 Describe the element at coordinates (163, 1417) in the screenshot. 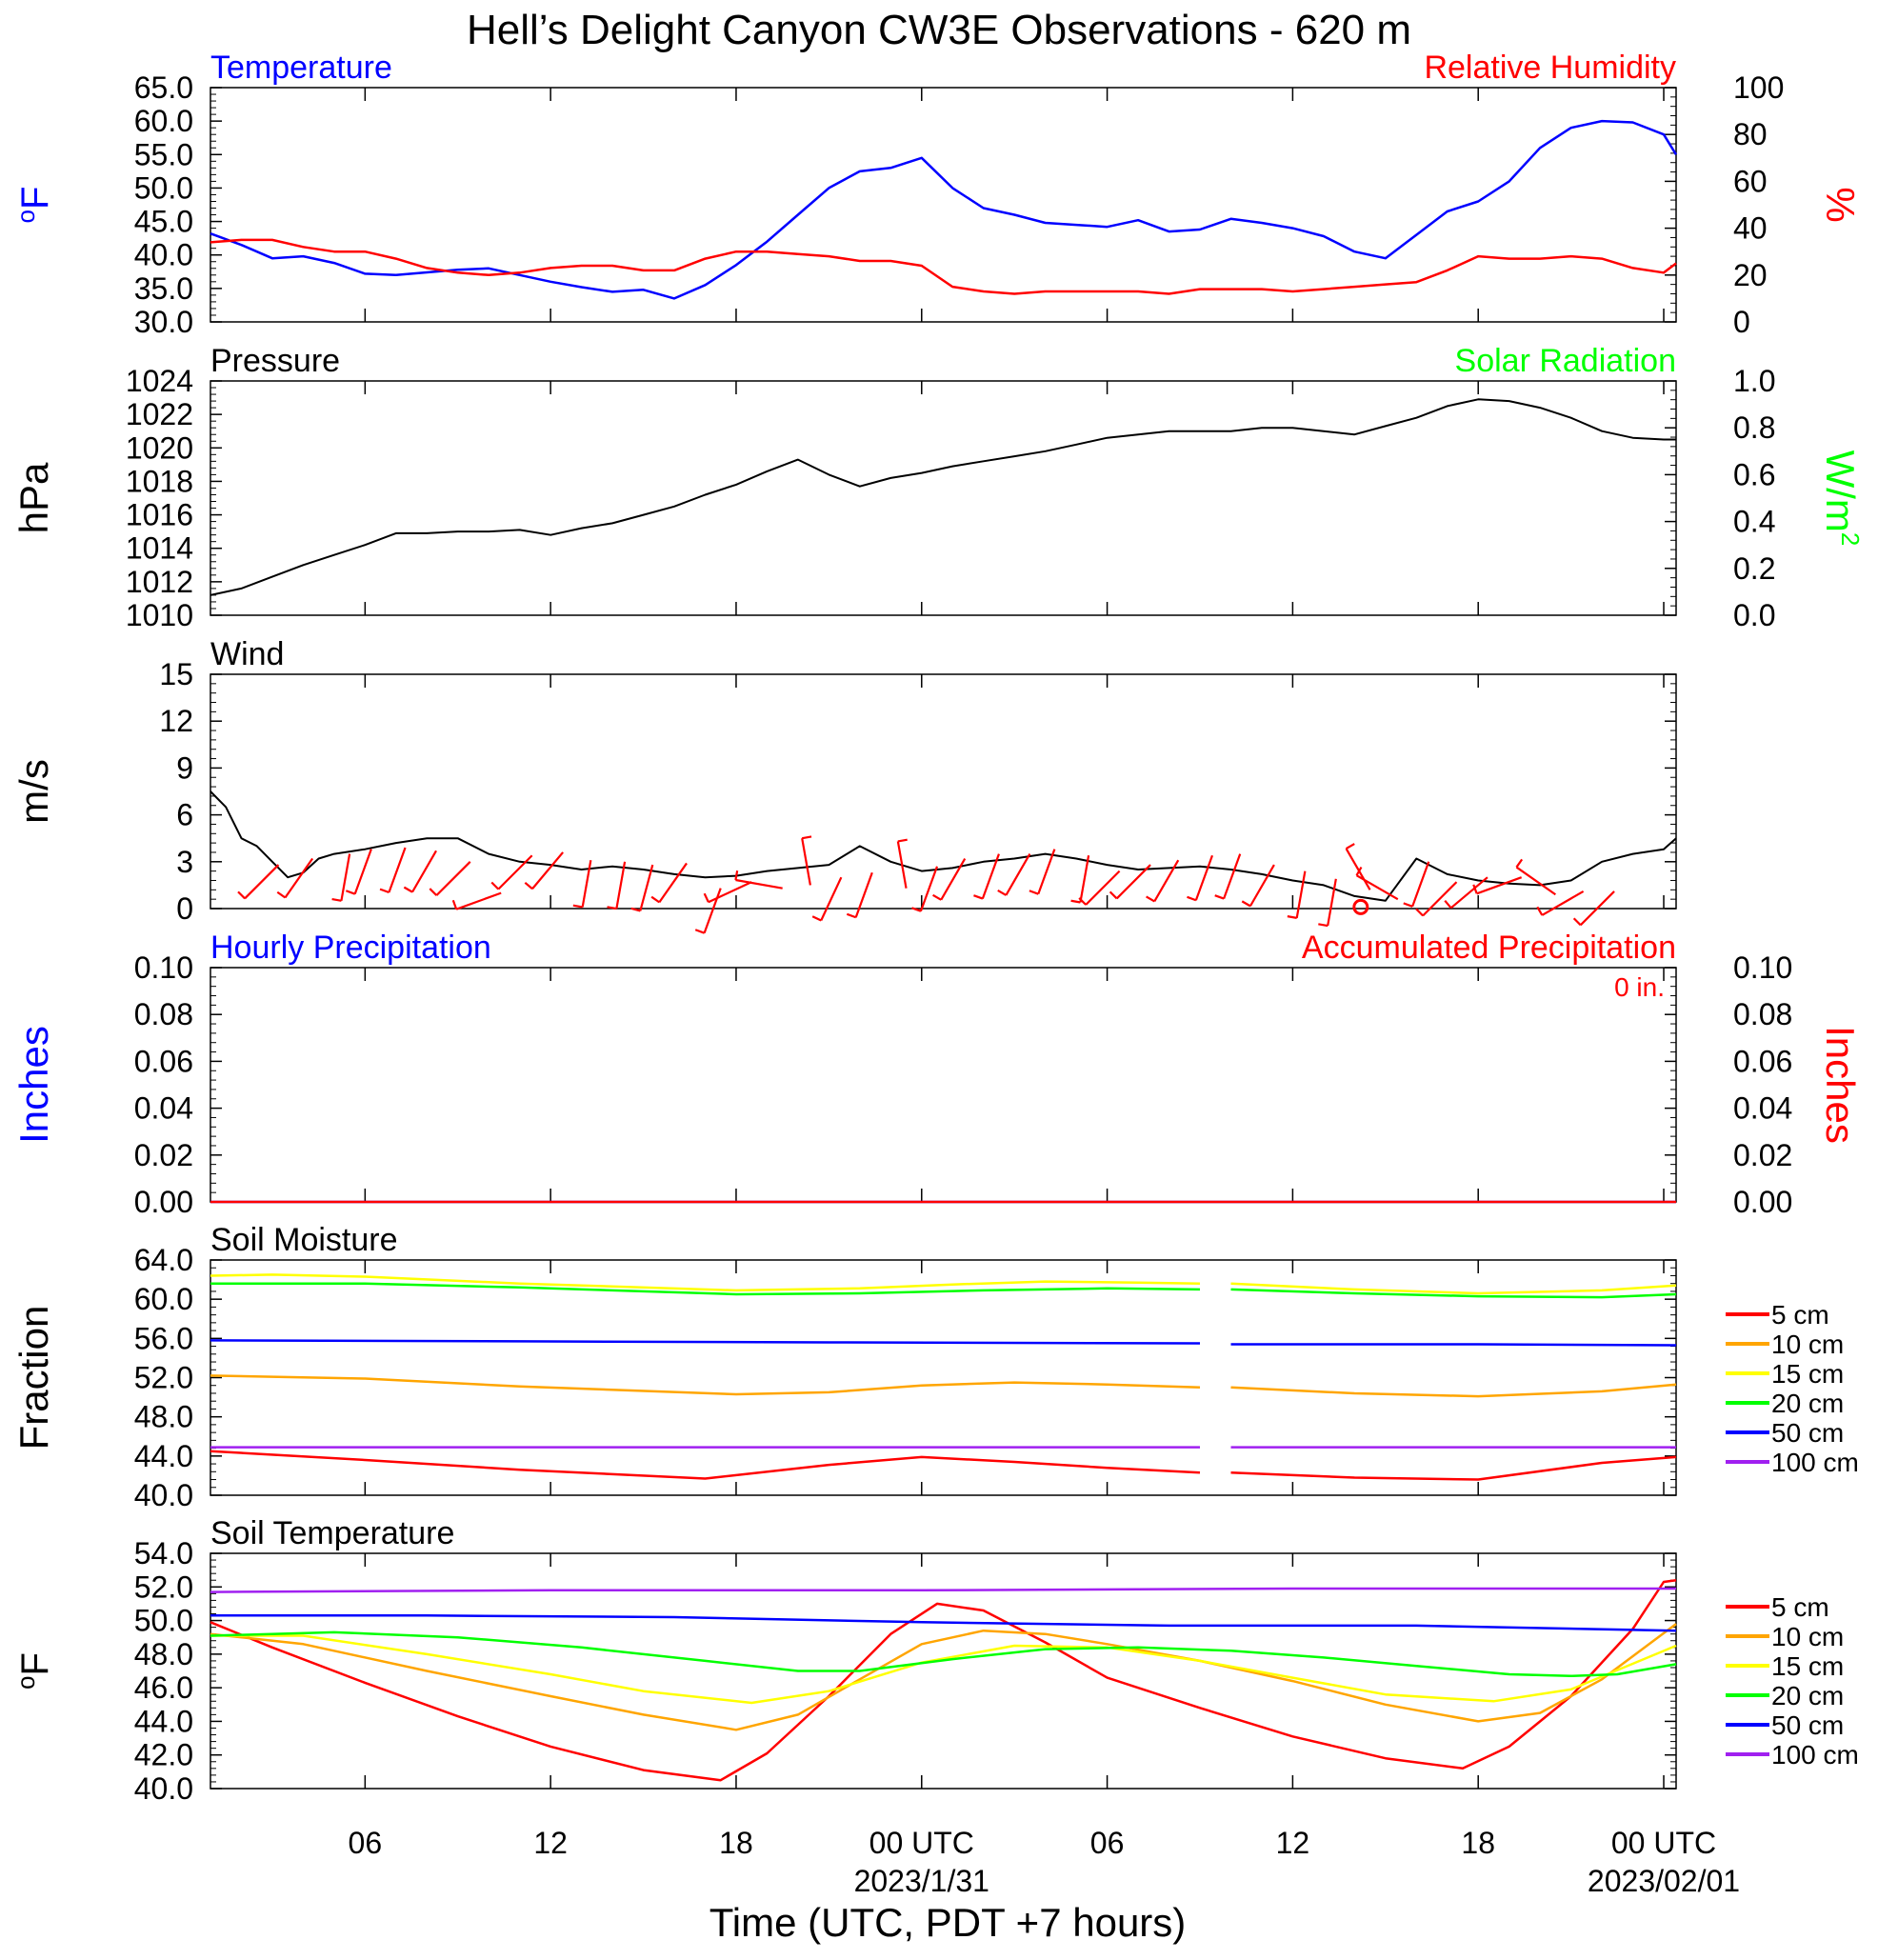

I see `soil_moisture-ytick-label-left: 48.0` at that location.